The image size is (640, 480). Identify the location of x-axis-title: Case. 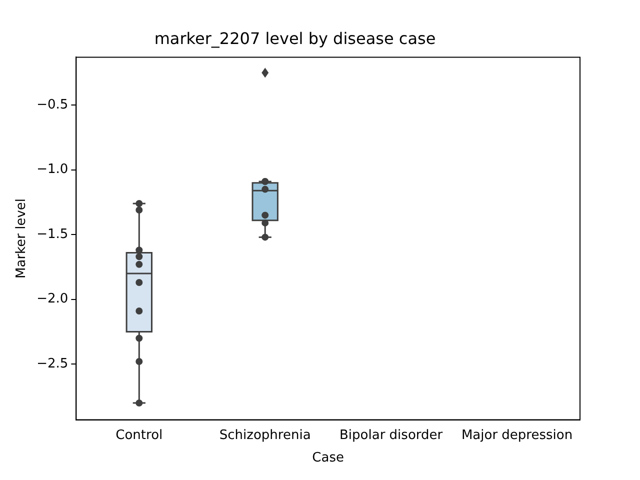
(328, 458).